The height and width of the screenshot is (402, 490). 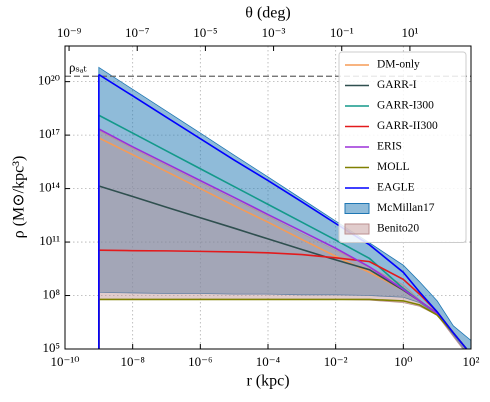 What do you see at coordinates (405, 106) in the screenshot?
I see `legend-label: GARR-I300` at bounding box center [405, 106].